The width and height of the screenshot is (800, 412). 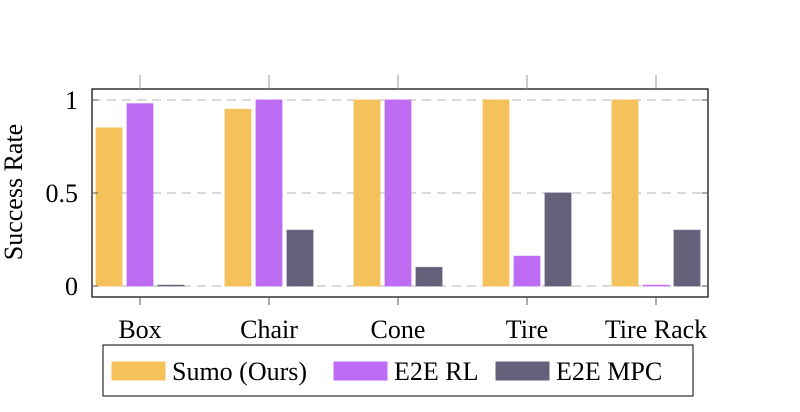 I want to click on y-tick-label-0: 0, so click(x=71, y=286).